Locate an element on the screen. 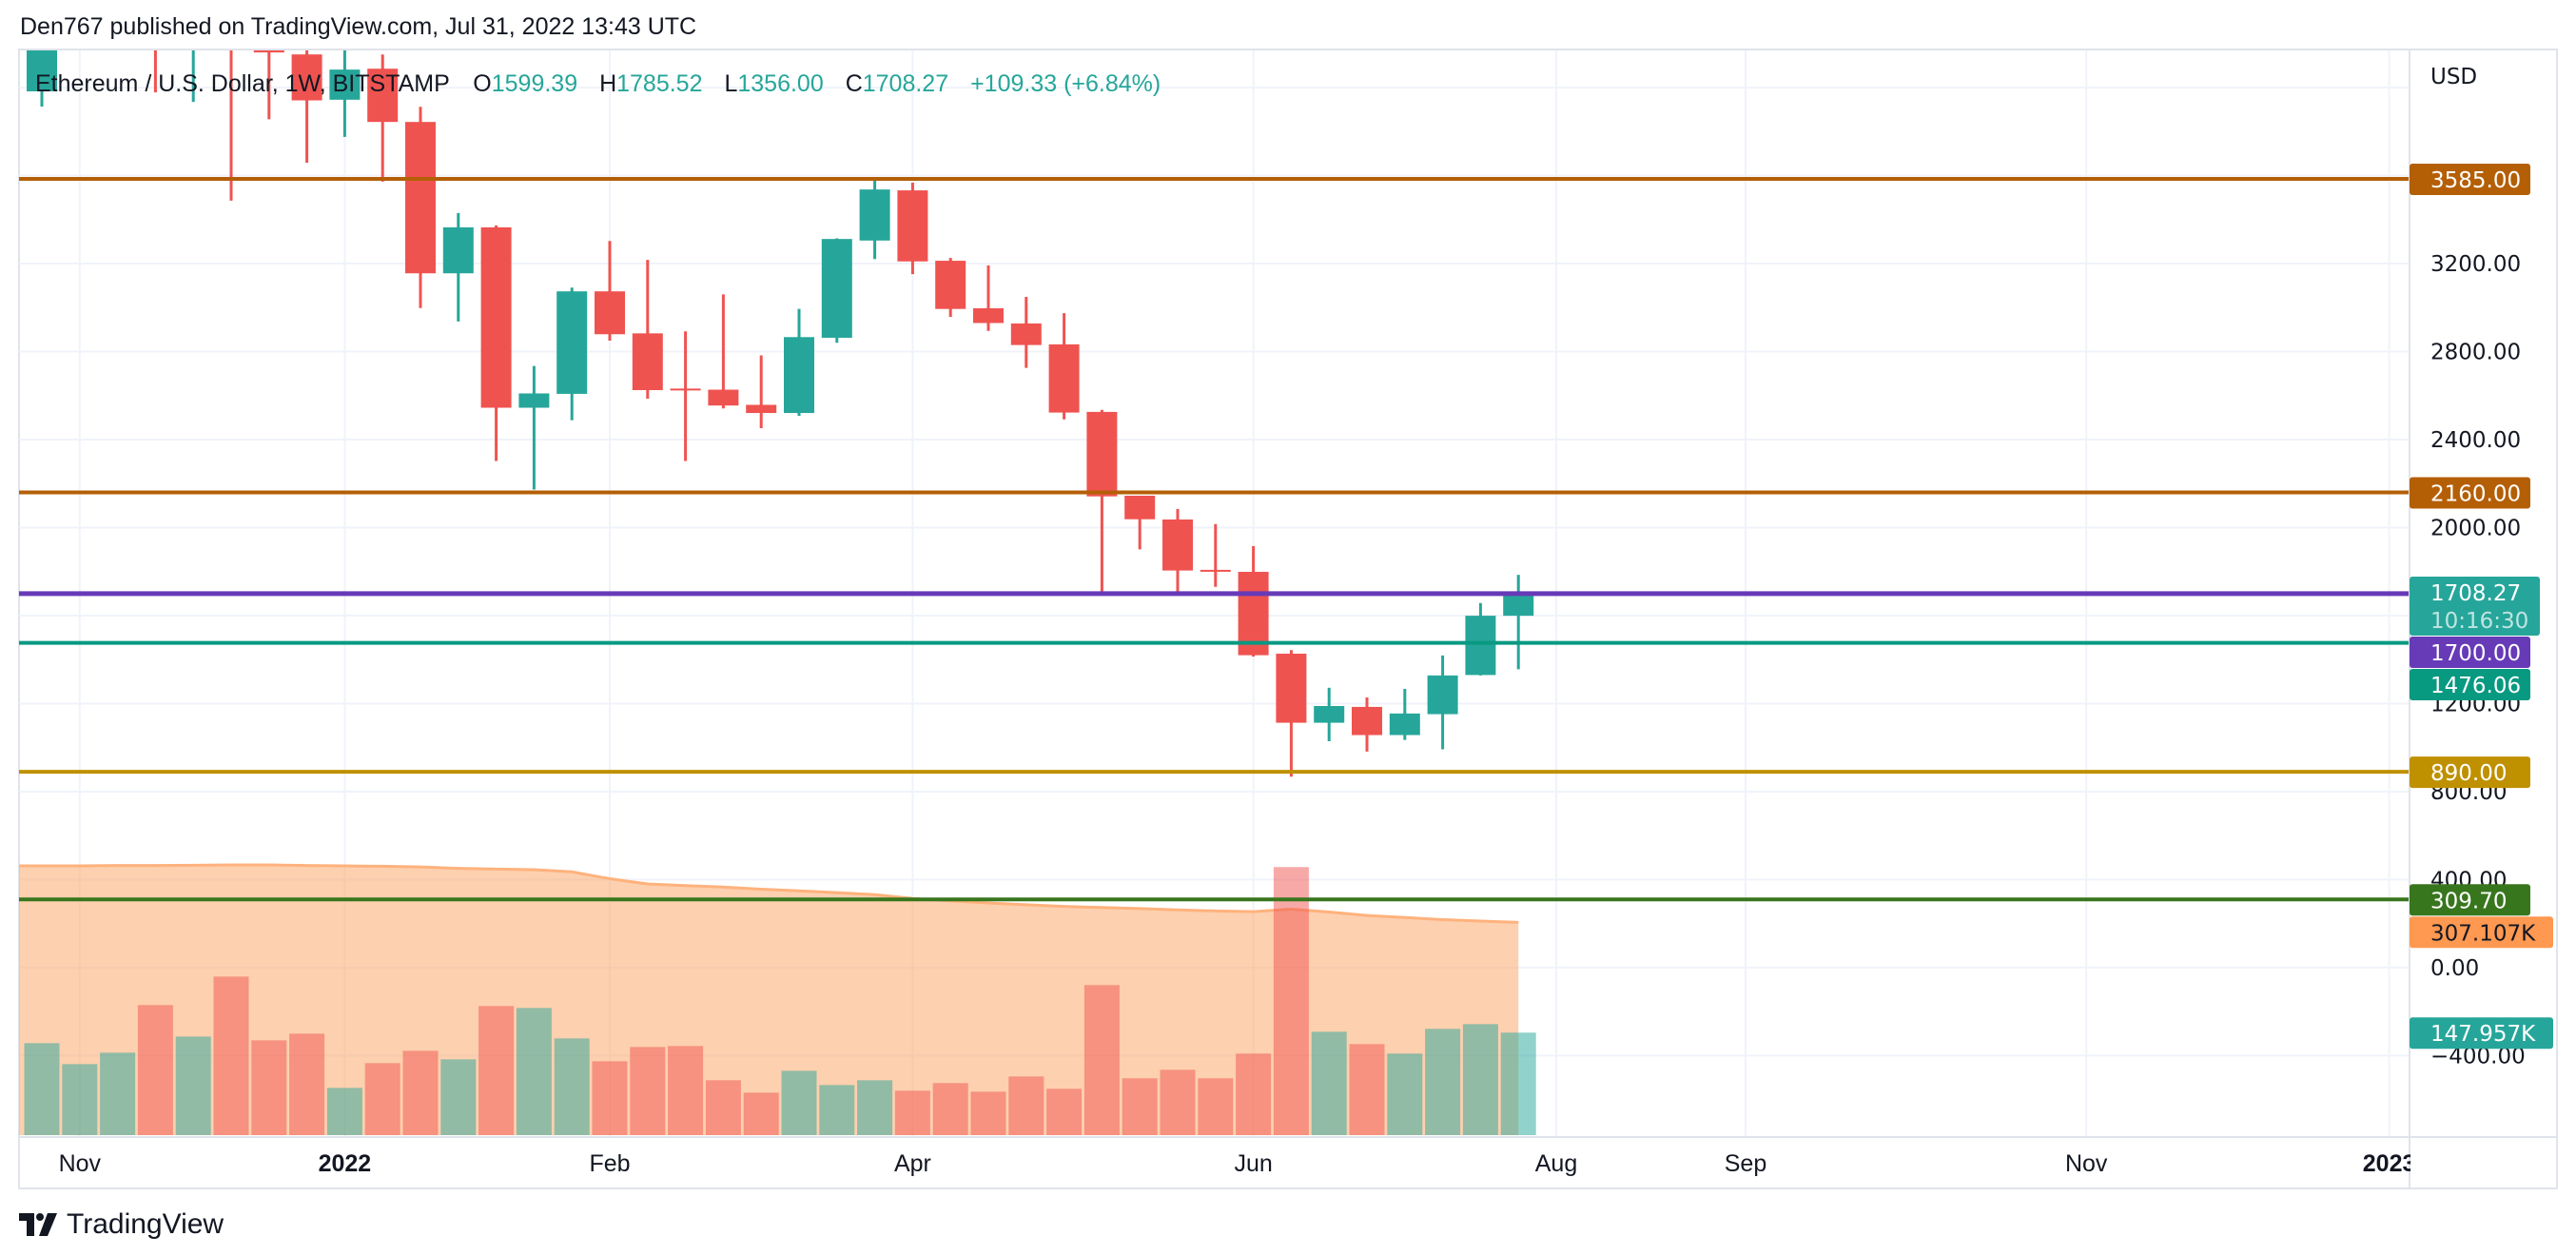 This screenshot has width=2576, height=1256. volume-ma-line is located at coordinates (769, 893).